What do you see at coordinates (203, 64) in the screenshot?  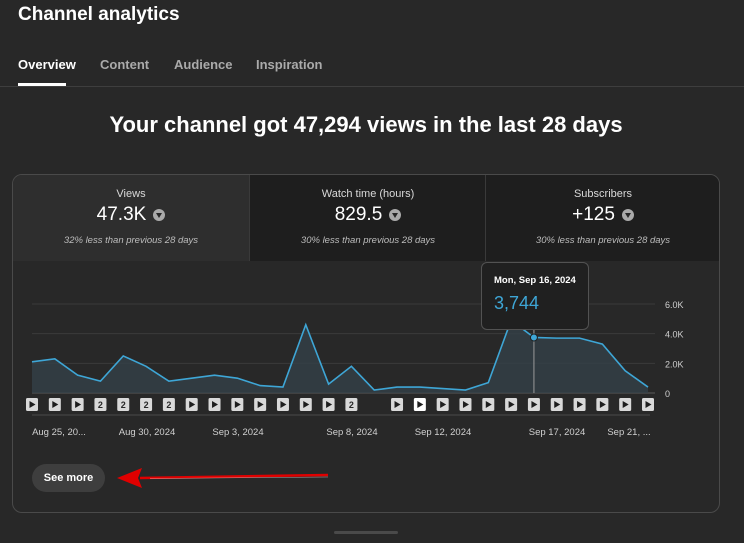 I see `tab-audience: Audience` at bounding box center [203, 64].